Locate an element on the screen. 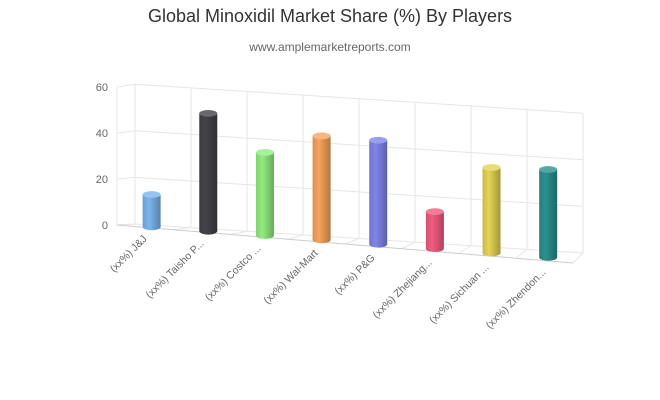 The height and width of the screenshot is (400, 660). x-tick-label: (xx%) P&G is located at coordinates (354, 274).